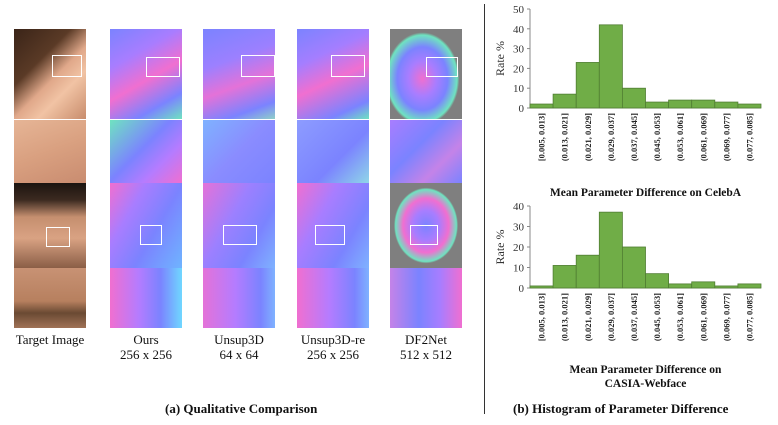 This screenshot has height=425, width=778. Describe the element at coordinates (426, 298) in the screenshot. I see `normal-map-df2net-casia-crop` at that location.